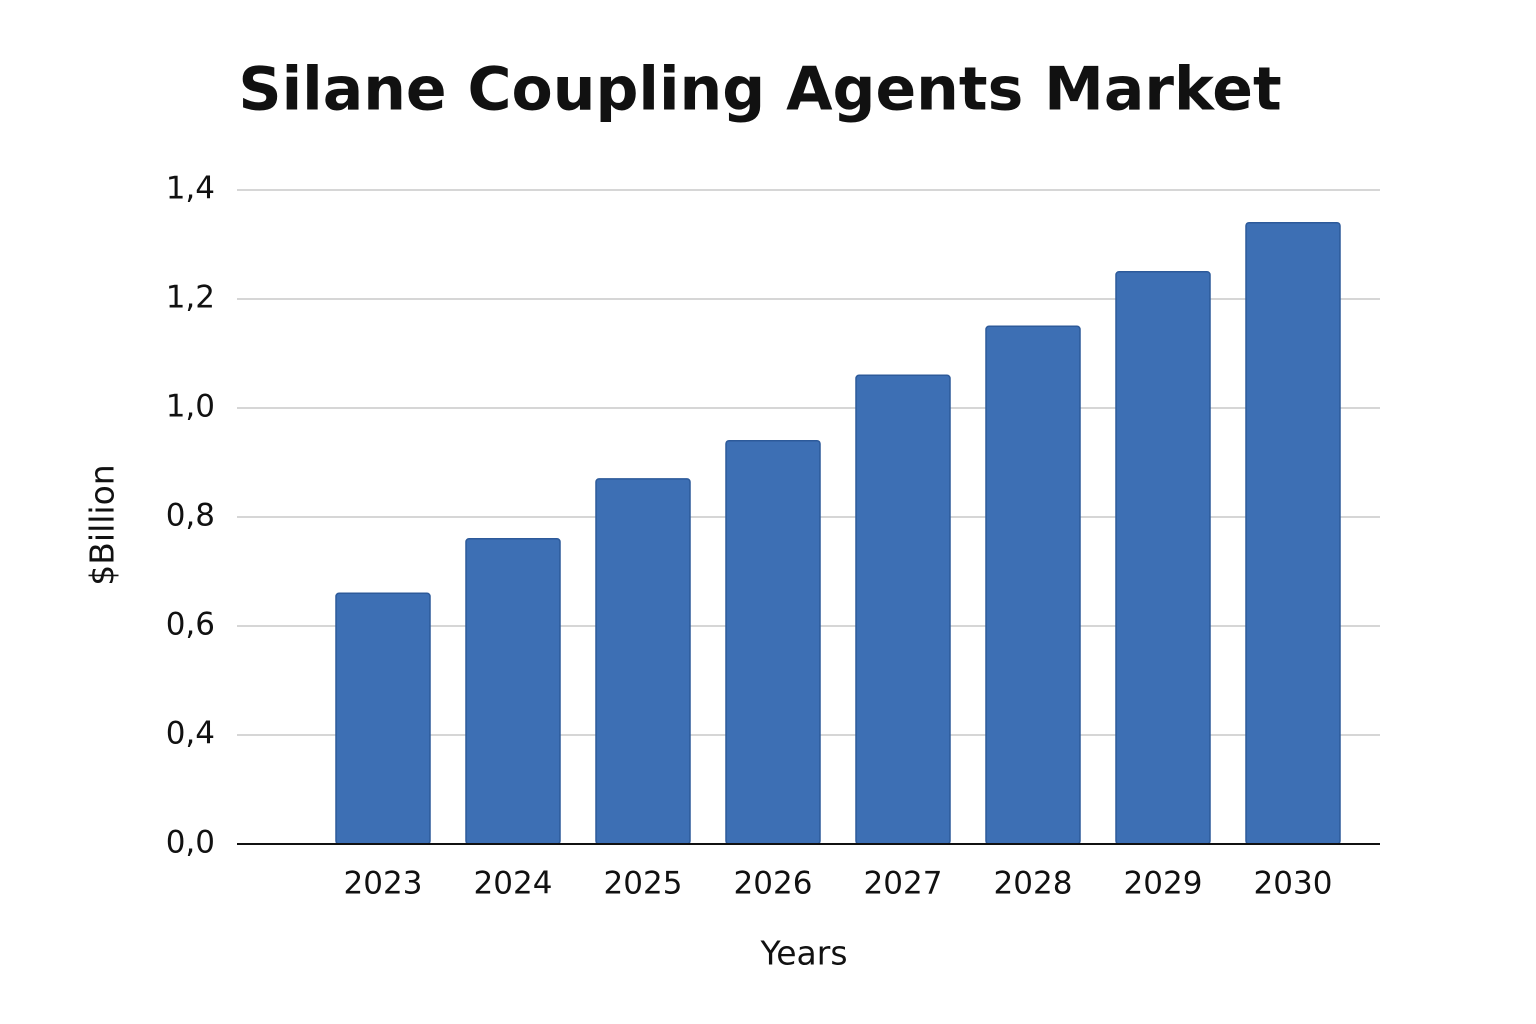  What do you see at coordinates (190, 516) in the screenshot?
I see `y-tick-label: 0,8` at bounding box center [190, 516].